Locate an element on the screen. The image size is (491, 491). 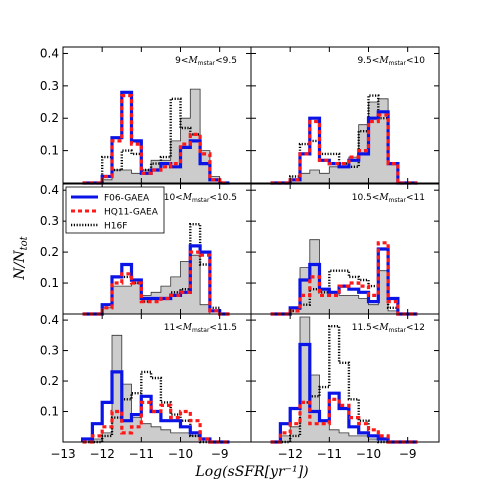
panel-label-2: 9.5<Mmstar<10 is located at coordinates (391, 61).